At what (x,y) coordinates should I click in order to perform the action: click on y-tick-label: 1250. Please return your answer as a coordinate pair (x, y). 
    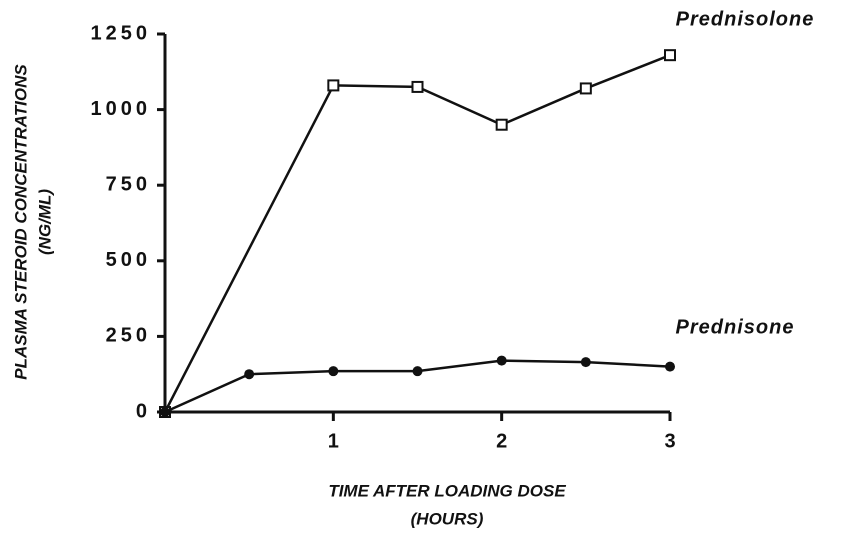
    Looking at the image, I should click on (121, 33).